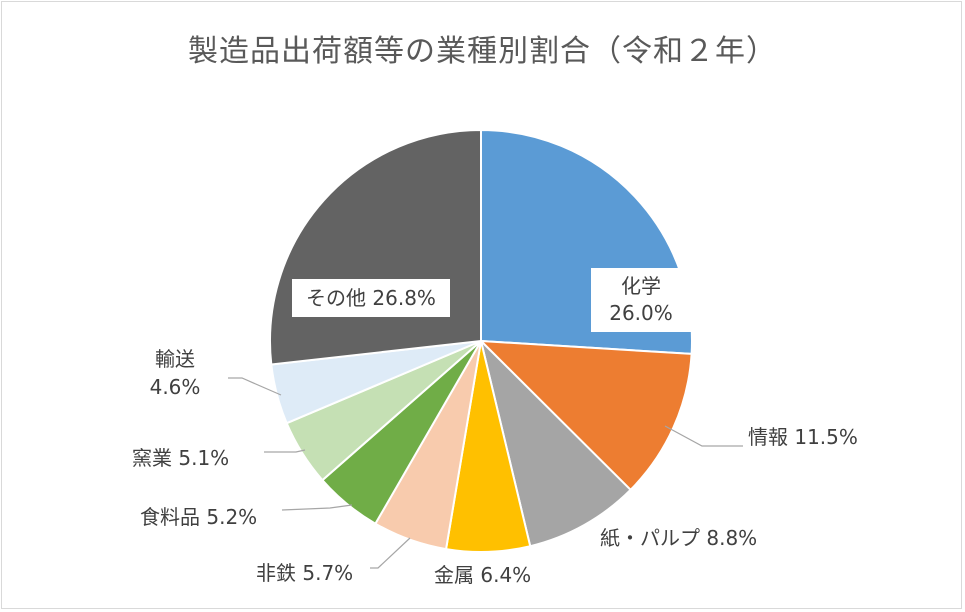 This screenshot has width=965, height=612. Describe the element at coordinates (175, 387) in the screenshot. I see `data-label-value-8: 4.6%` at that location.